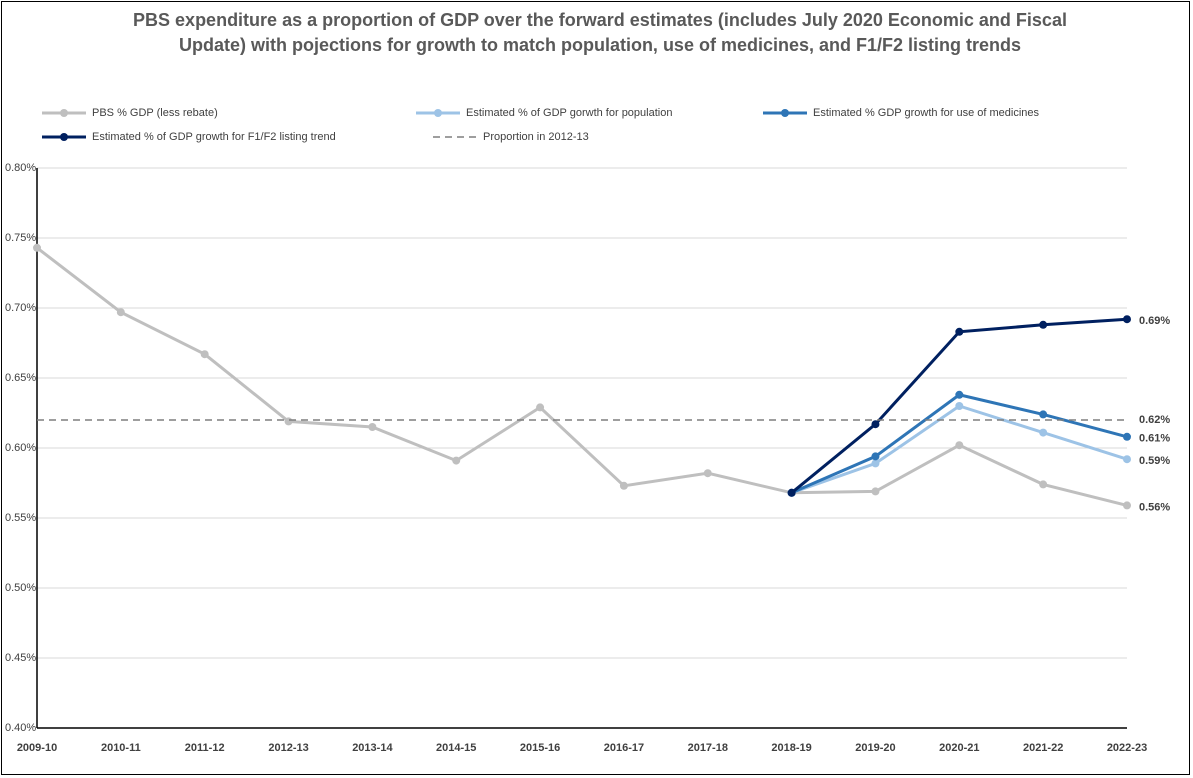 The image size is (1193, 778). What do you see at coordinates (624, 748) in the screenshot?
I see `x-tick-label: 2016-17` at bounding box center [624, 748].